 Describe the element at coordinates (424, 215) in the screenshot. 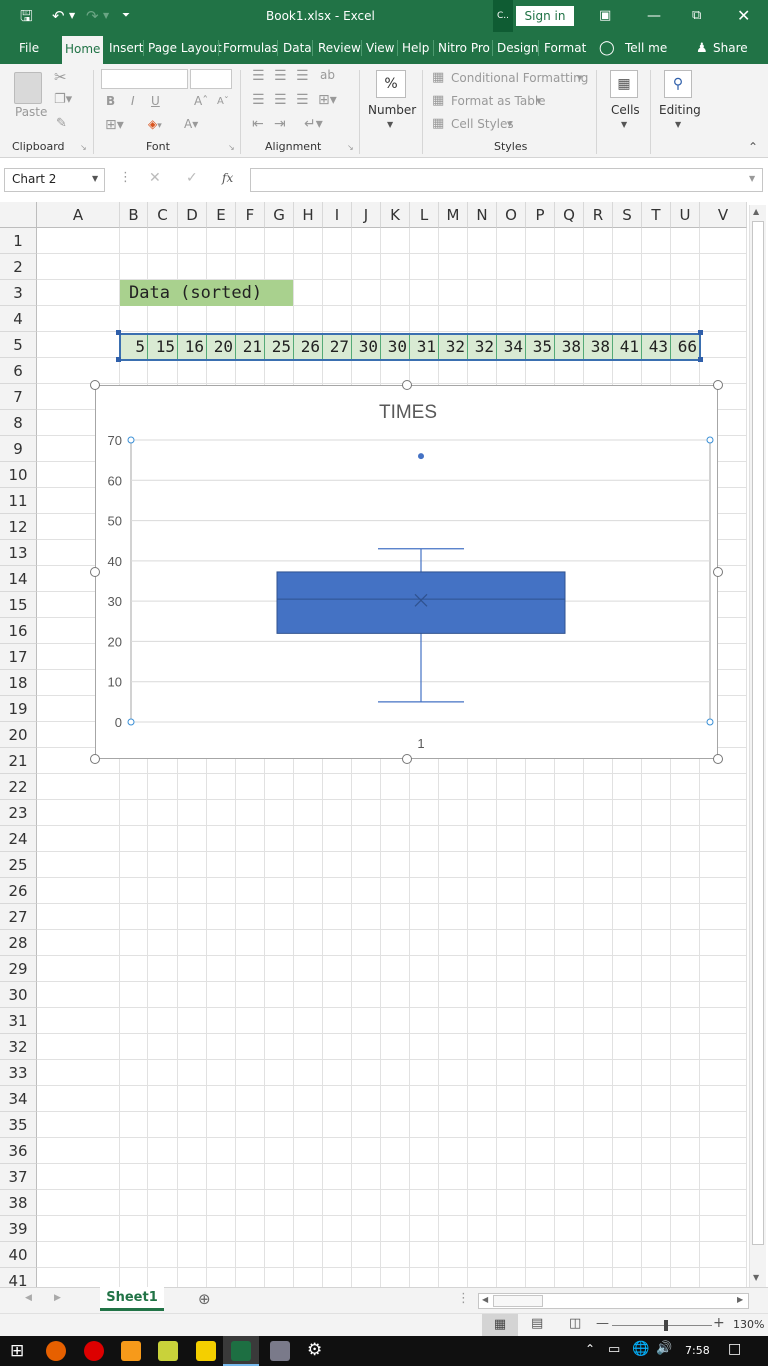

I see `column-header-l: L` at that location.